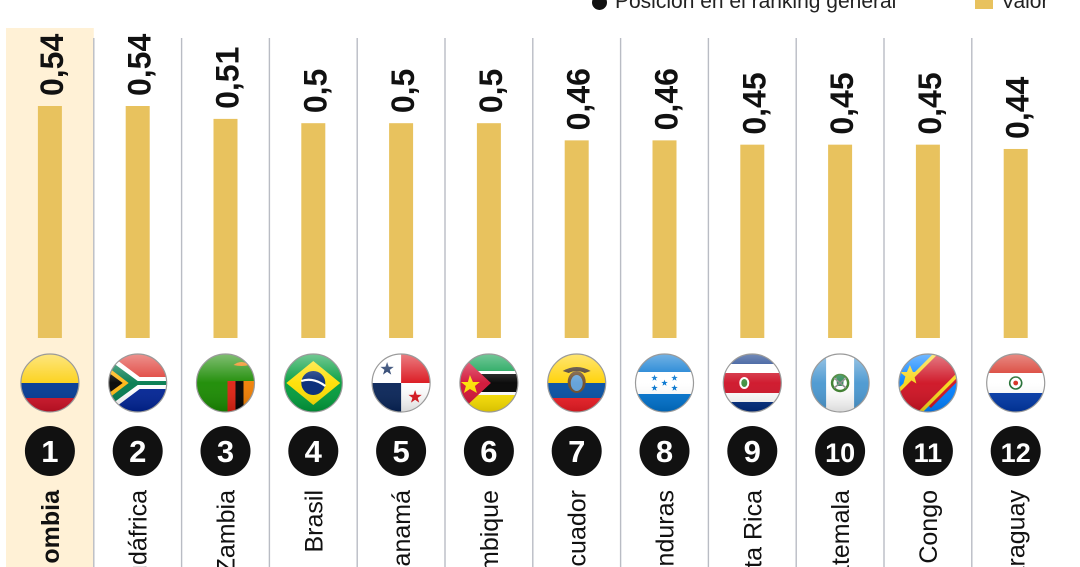  Describe the element at coordinates (402, 528) in the screenshot. I see `country-name: Panamá` at that location.